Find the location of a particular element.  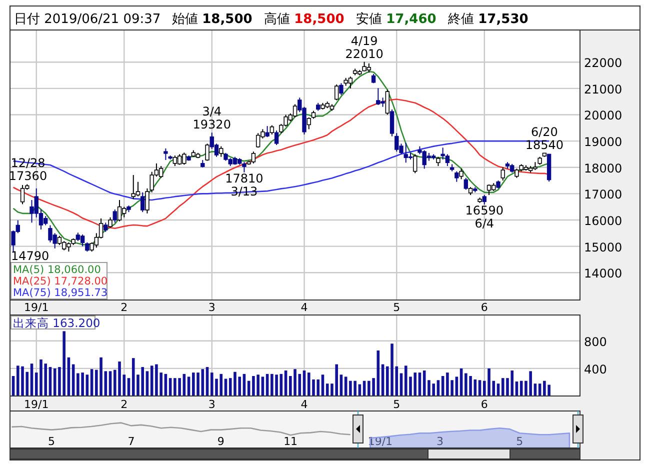

y-tick: 18000 is located at coordinates (603, 168).